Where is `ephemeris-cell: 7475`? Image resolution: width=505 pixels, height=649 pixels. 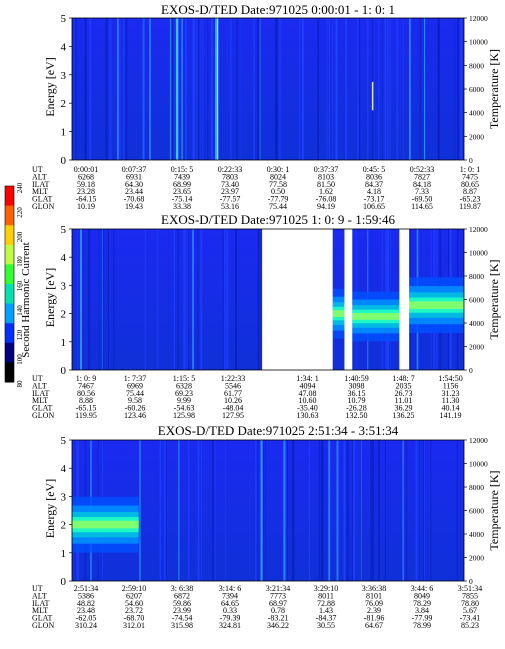 ephemeris-cell: 7475 is located at coordinates (470, 176).